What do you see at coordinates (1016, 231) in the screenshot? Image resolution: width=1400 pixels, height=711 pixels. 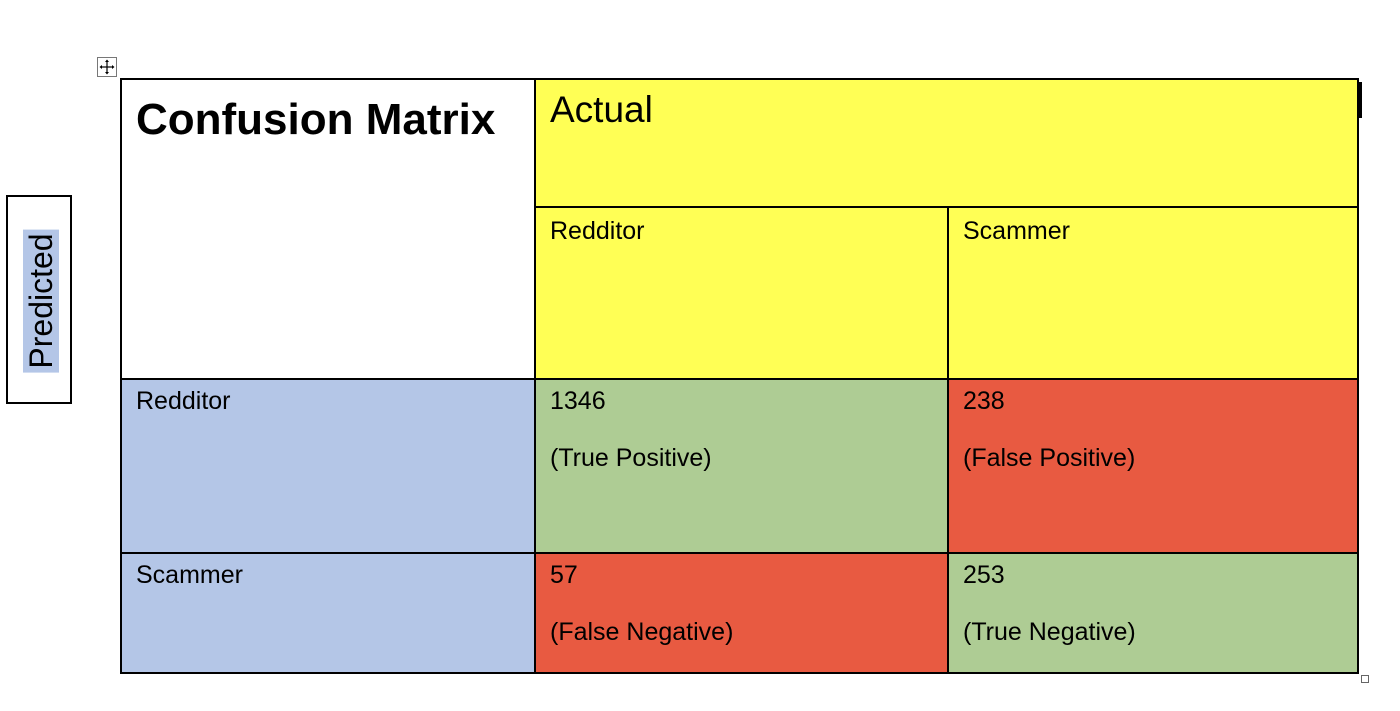 I see `actual-class-label: Scammer` at bounding box center [1016, 231].